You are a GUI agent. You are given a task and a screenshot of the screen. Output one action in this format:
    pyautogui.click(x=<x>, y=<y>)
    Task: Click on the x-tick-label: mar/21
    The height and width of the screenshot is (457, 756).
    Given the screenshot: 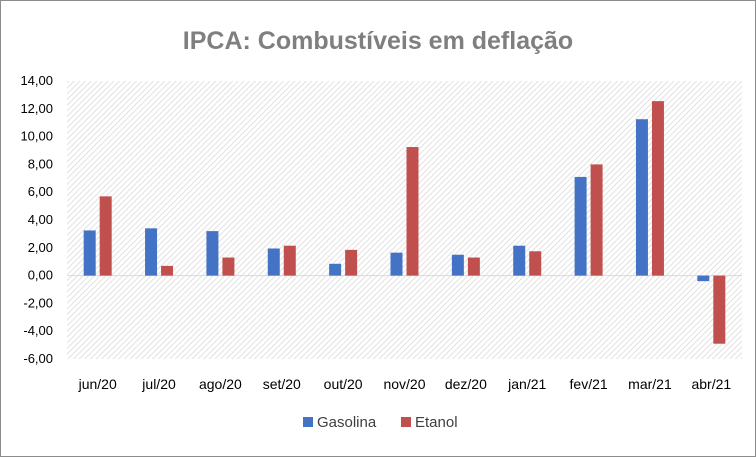 What is the action you would take?
    pyautogui.click(x=650, y=384)
    